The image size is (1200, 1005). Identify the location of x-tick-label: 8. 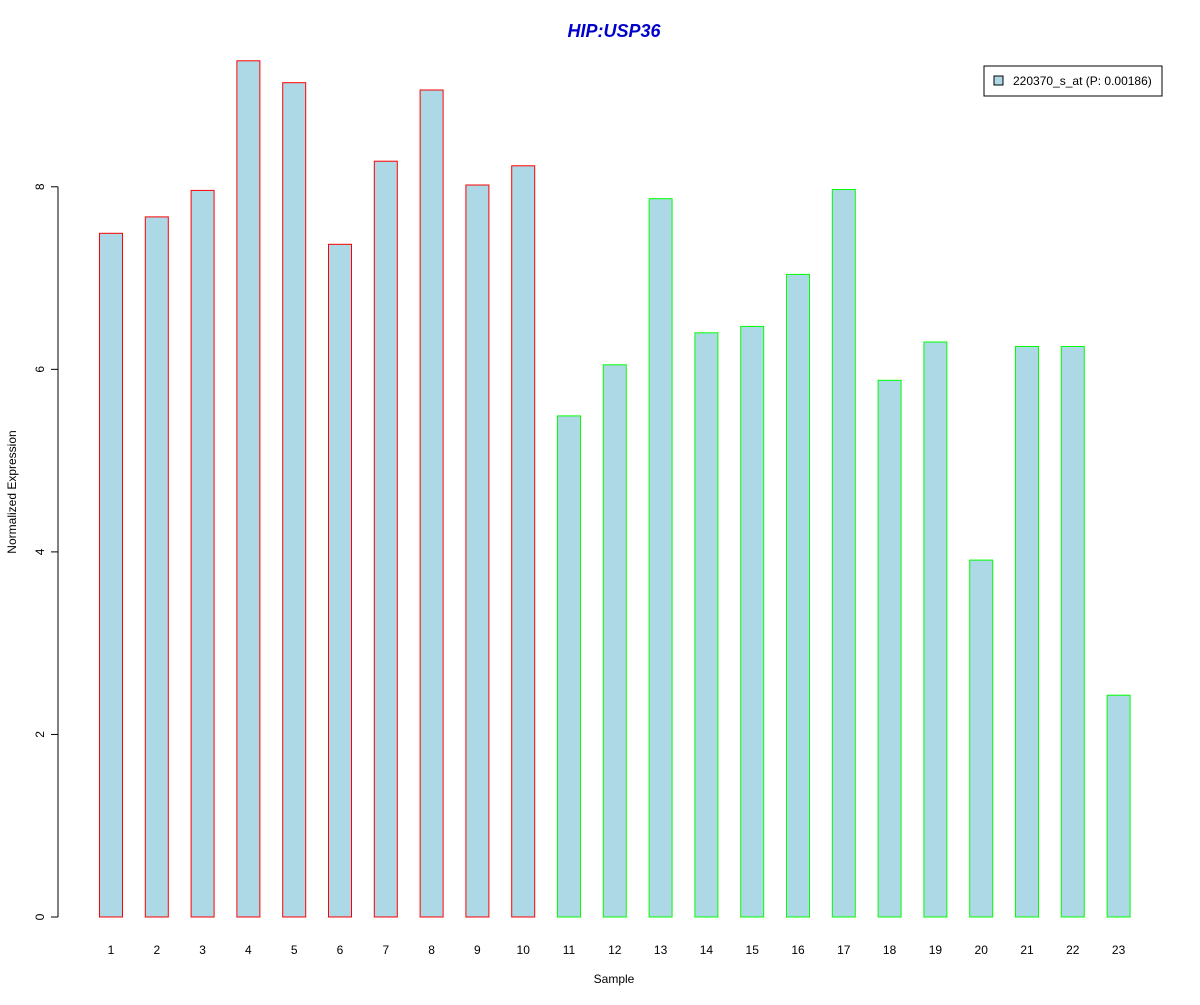
(431, 950).